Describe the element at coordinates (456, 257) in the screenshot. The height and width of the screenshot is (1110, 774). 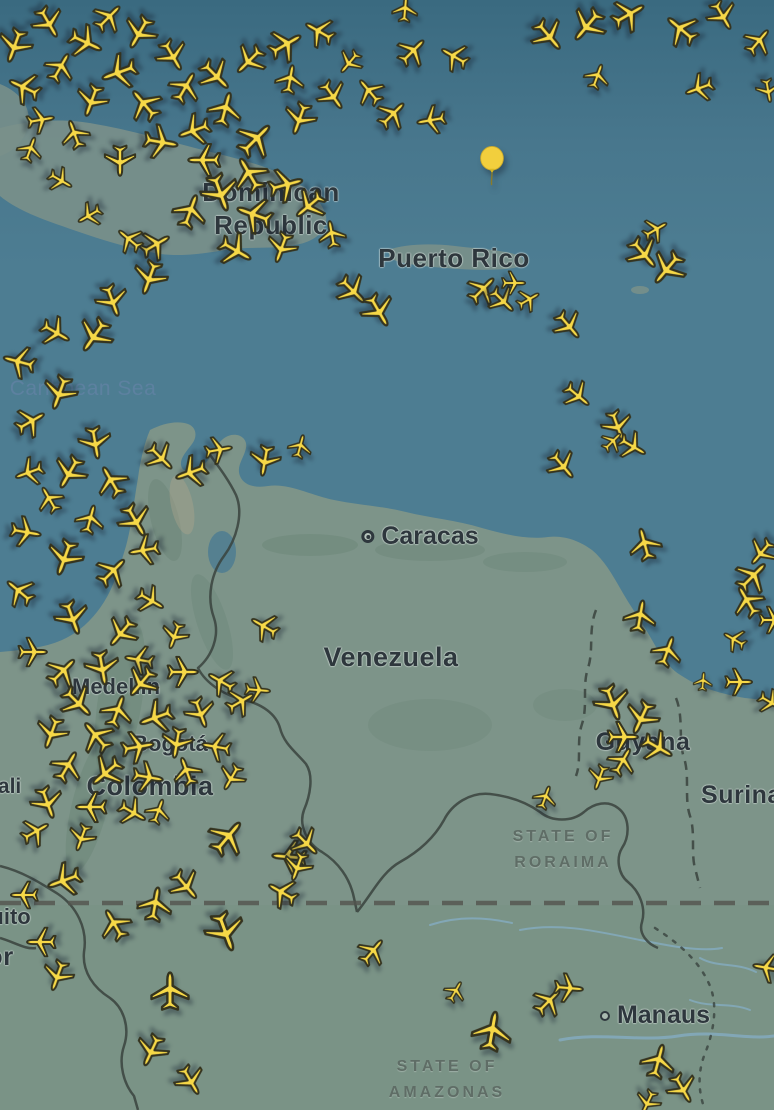
I see `island-puerto-rico` at that location.